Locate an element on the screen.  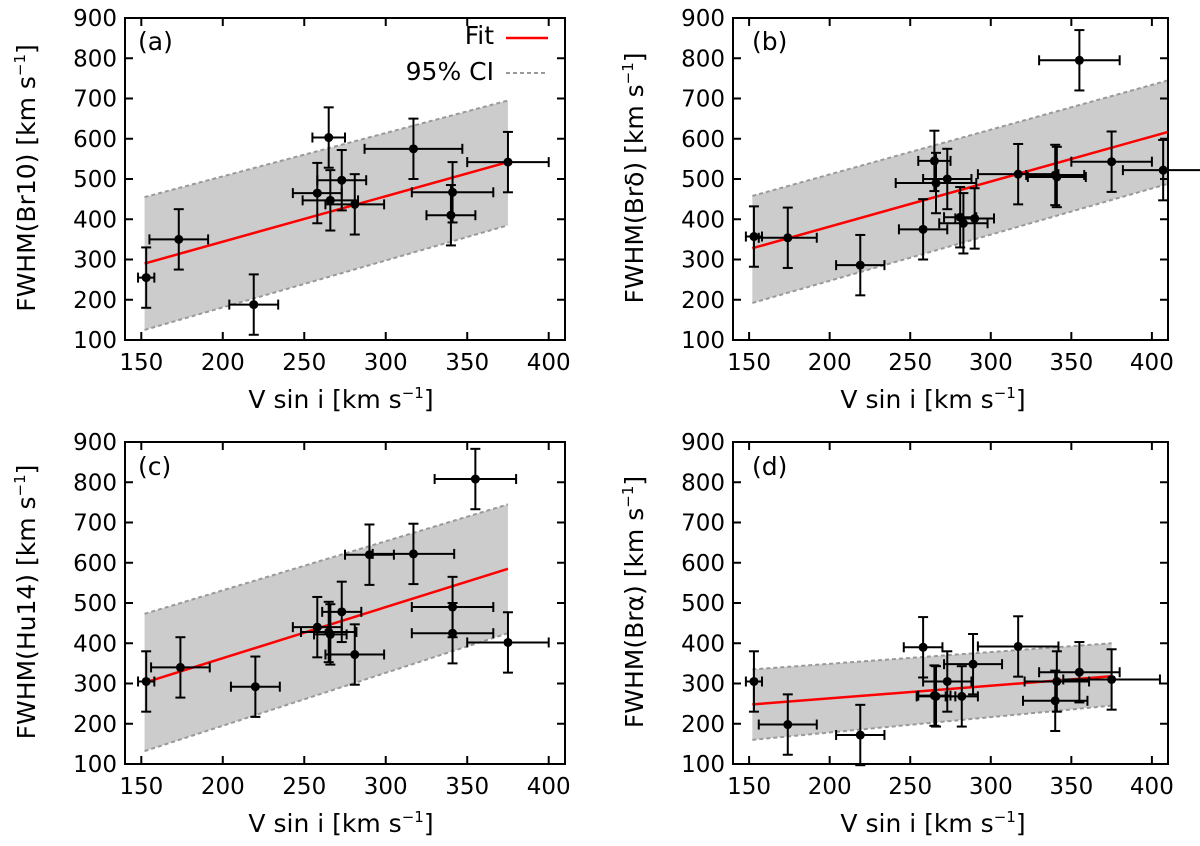
panel-label: (c) is located at coordinates (154, 466).